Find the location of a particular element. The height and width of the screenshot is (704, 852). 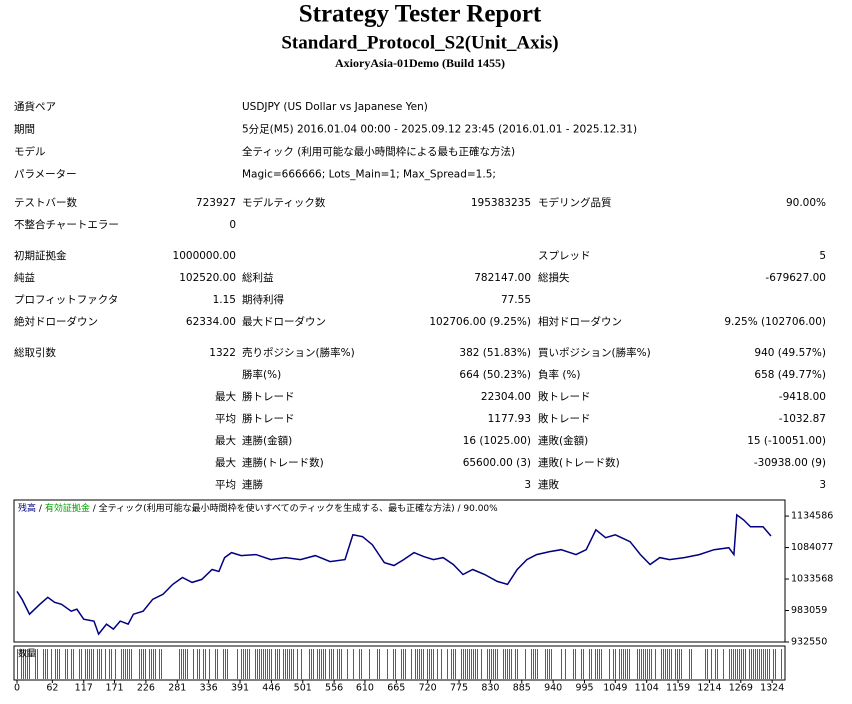

setting-value: USDJPY (US Dollar vs Japanese Yen) is located at coordinates (335, 107).